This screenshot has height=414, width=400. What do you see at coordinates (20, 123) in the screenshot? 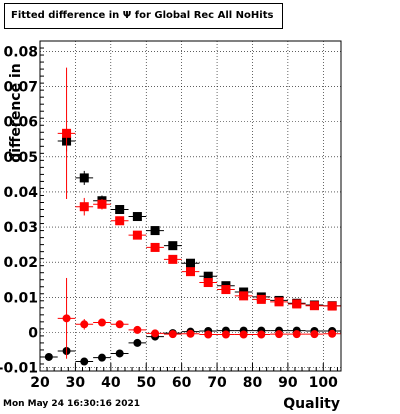
I see `y-tick-label-7: 0.06` at bounding box center [20, 123].